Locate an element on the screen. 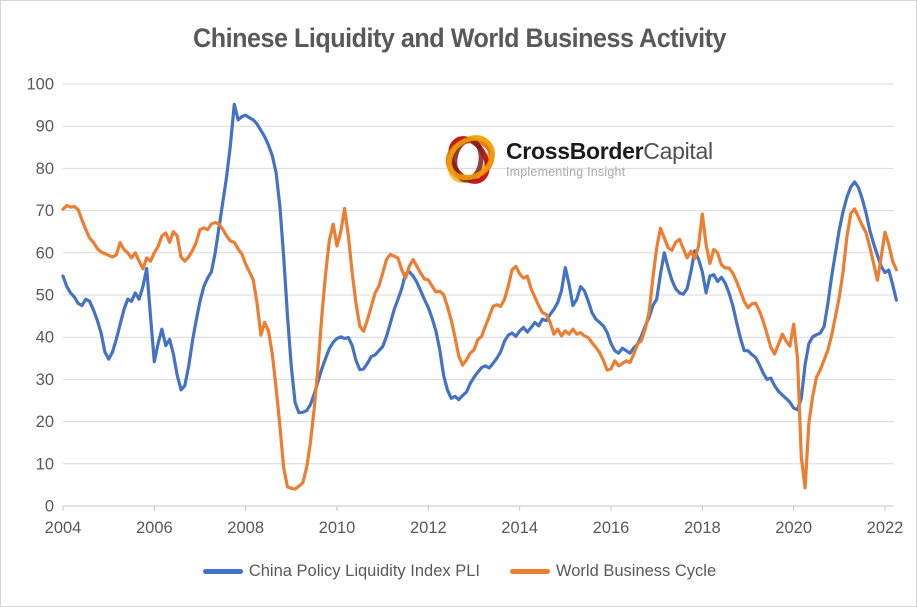 The height and width of the screenshot is (607, 917). x-axis-label-2014: 2014 is located at coordinates (519, 528).